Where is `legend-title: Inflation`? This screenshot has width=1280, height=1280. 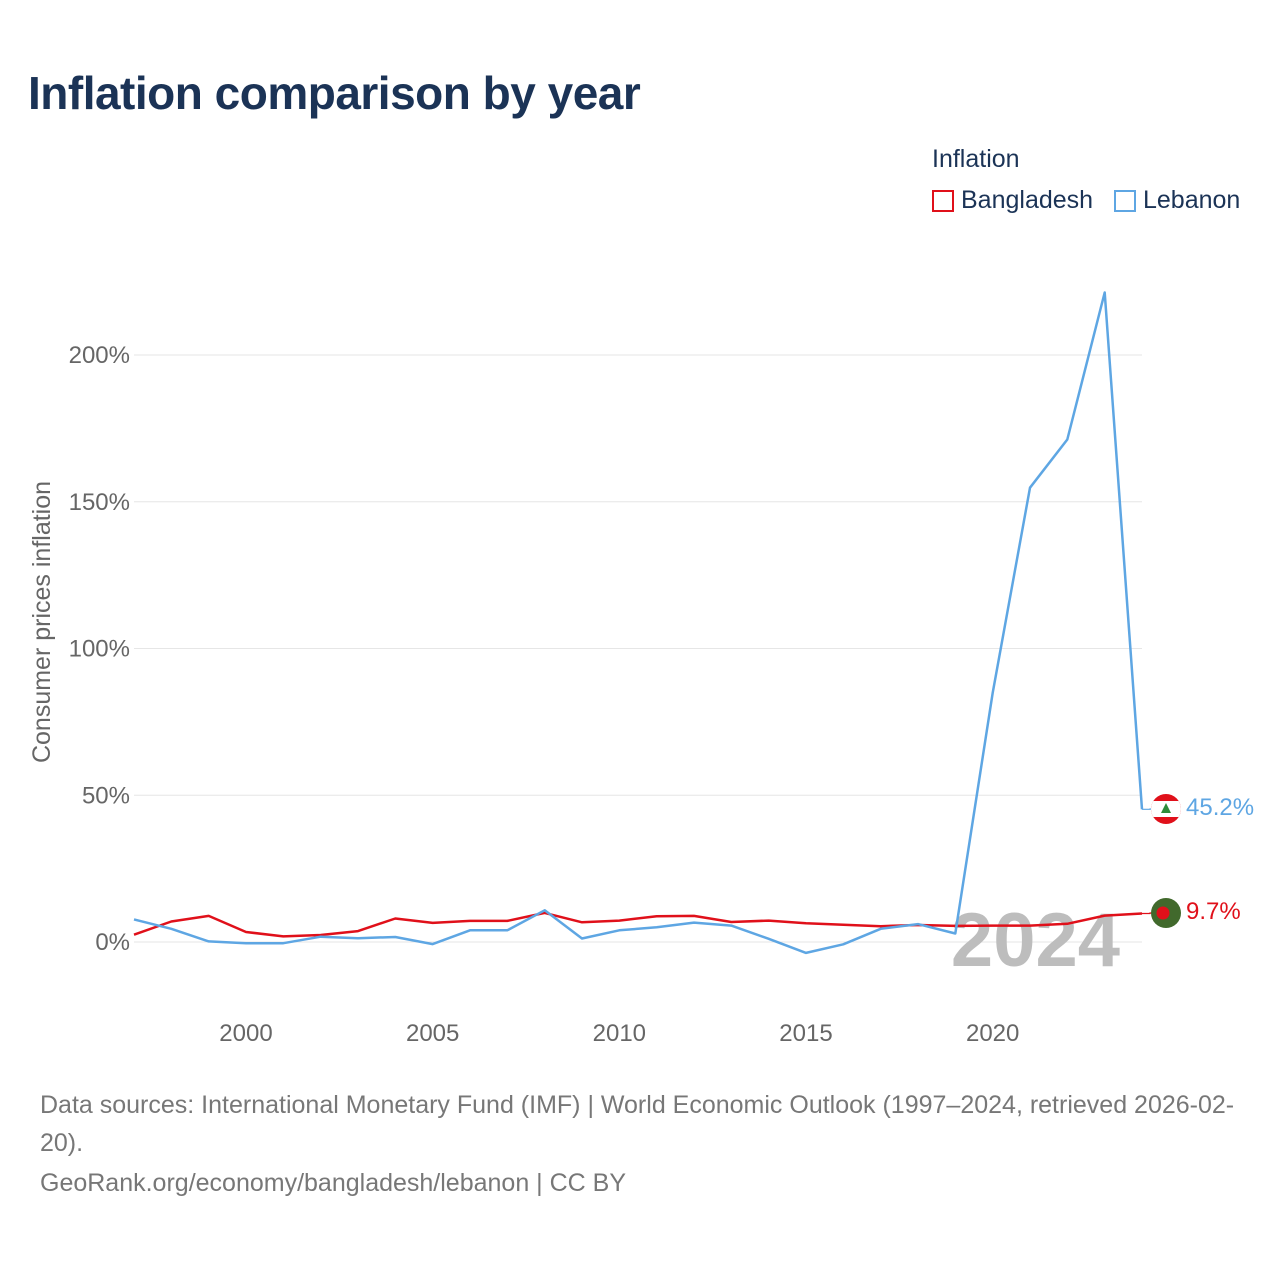
legend-title: Inflation is located at coordinates (976, 159).